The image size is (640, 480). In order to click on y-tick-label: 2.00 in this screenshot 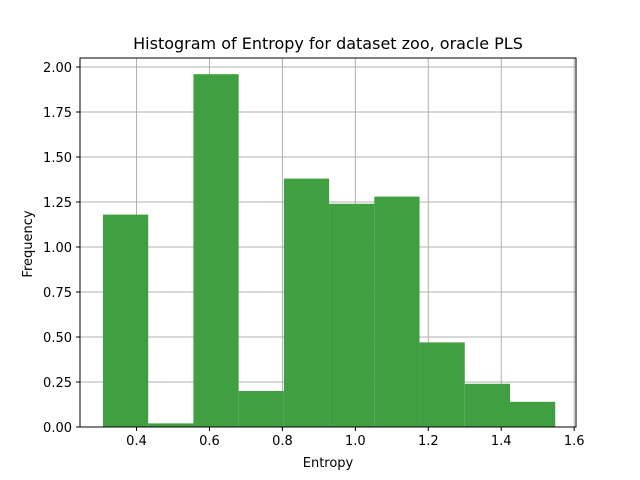, I will do `click(57, 68)`.